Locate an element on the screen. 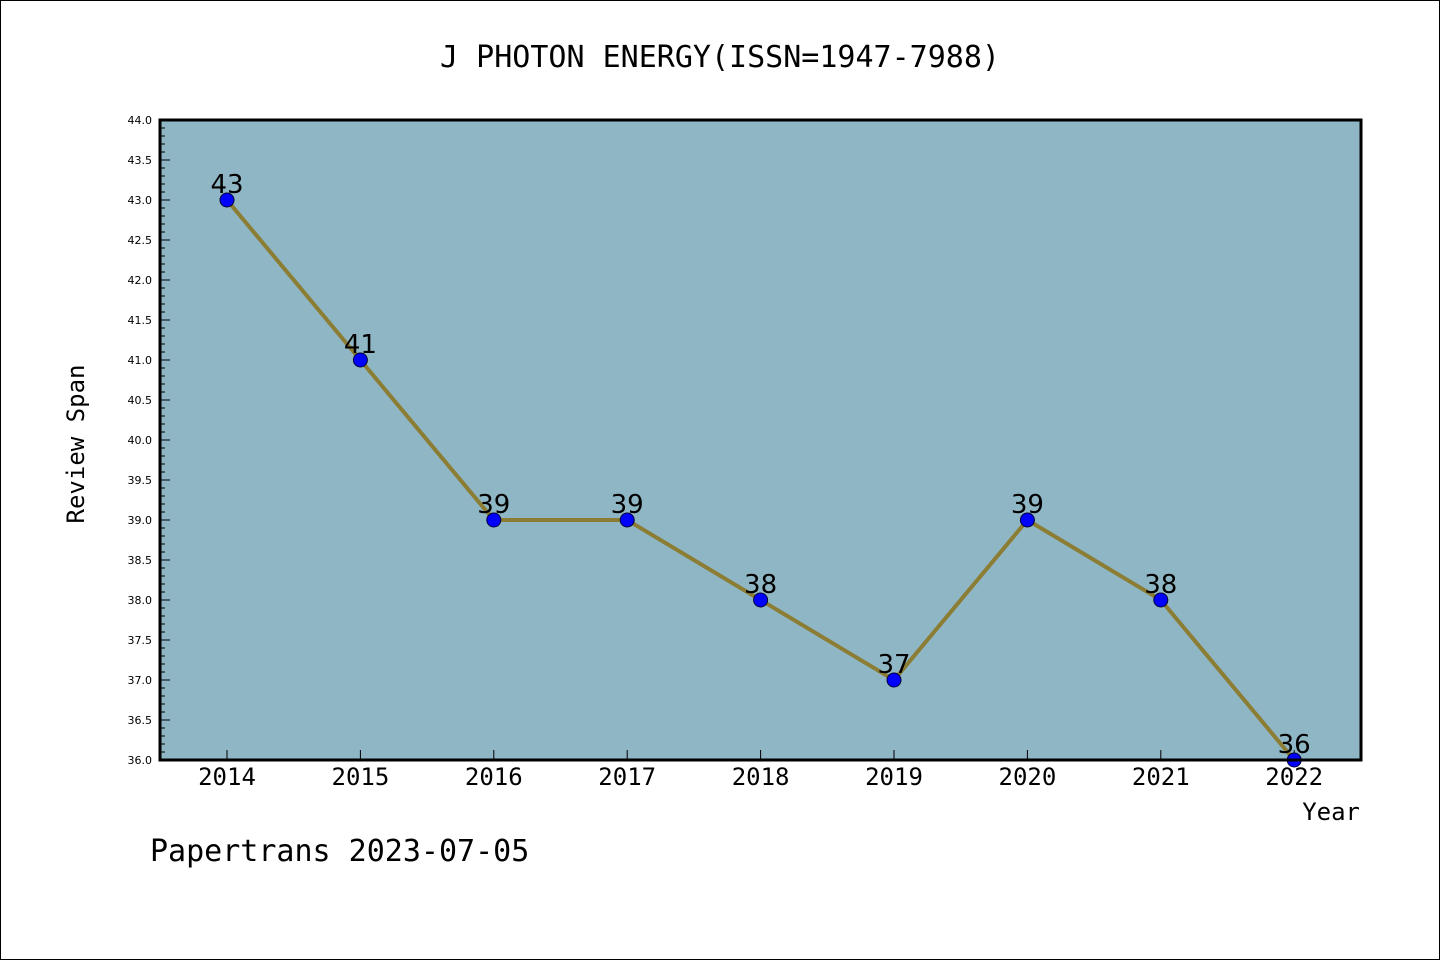  y-tick-label: 37.0 is located at coordinates (140, 680).